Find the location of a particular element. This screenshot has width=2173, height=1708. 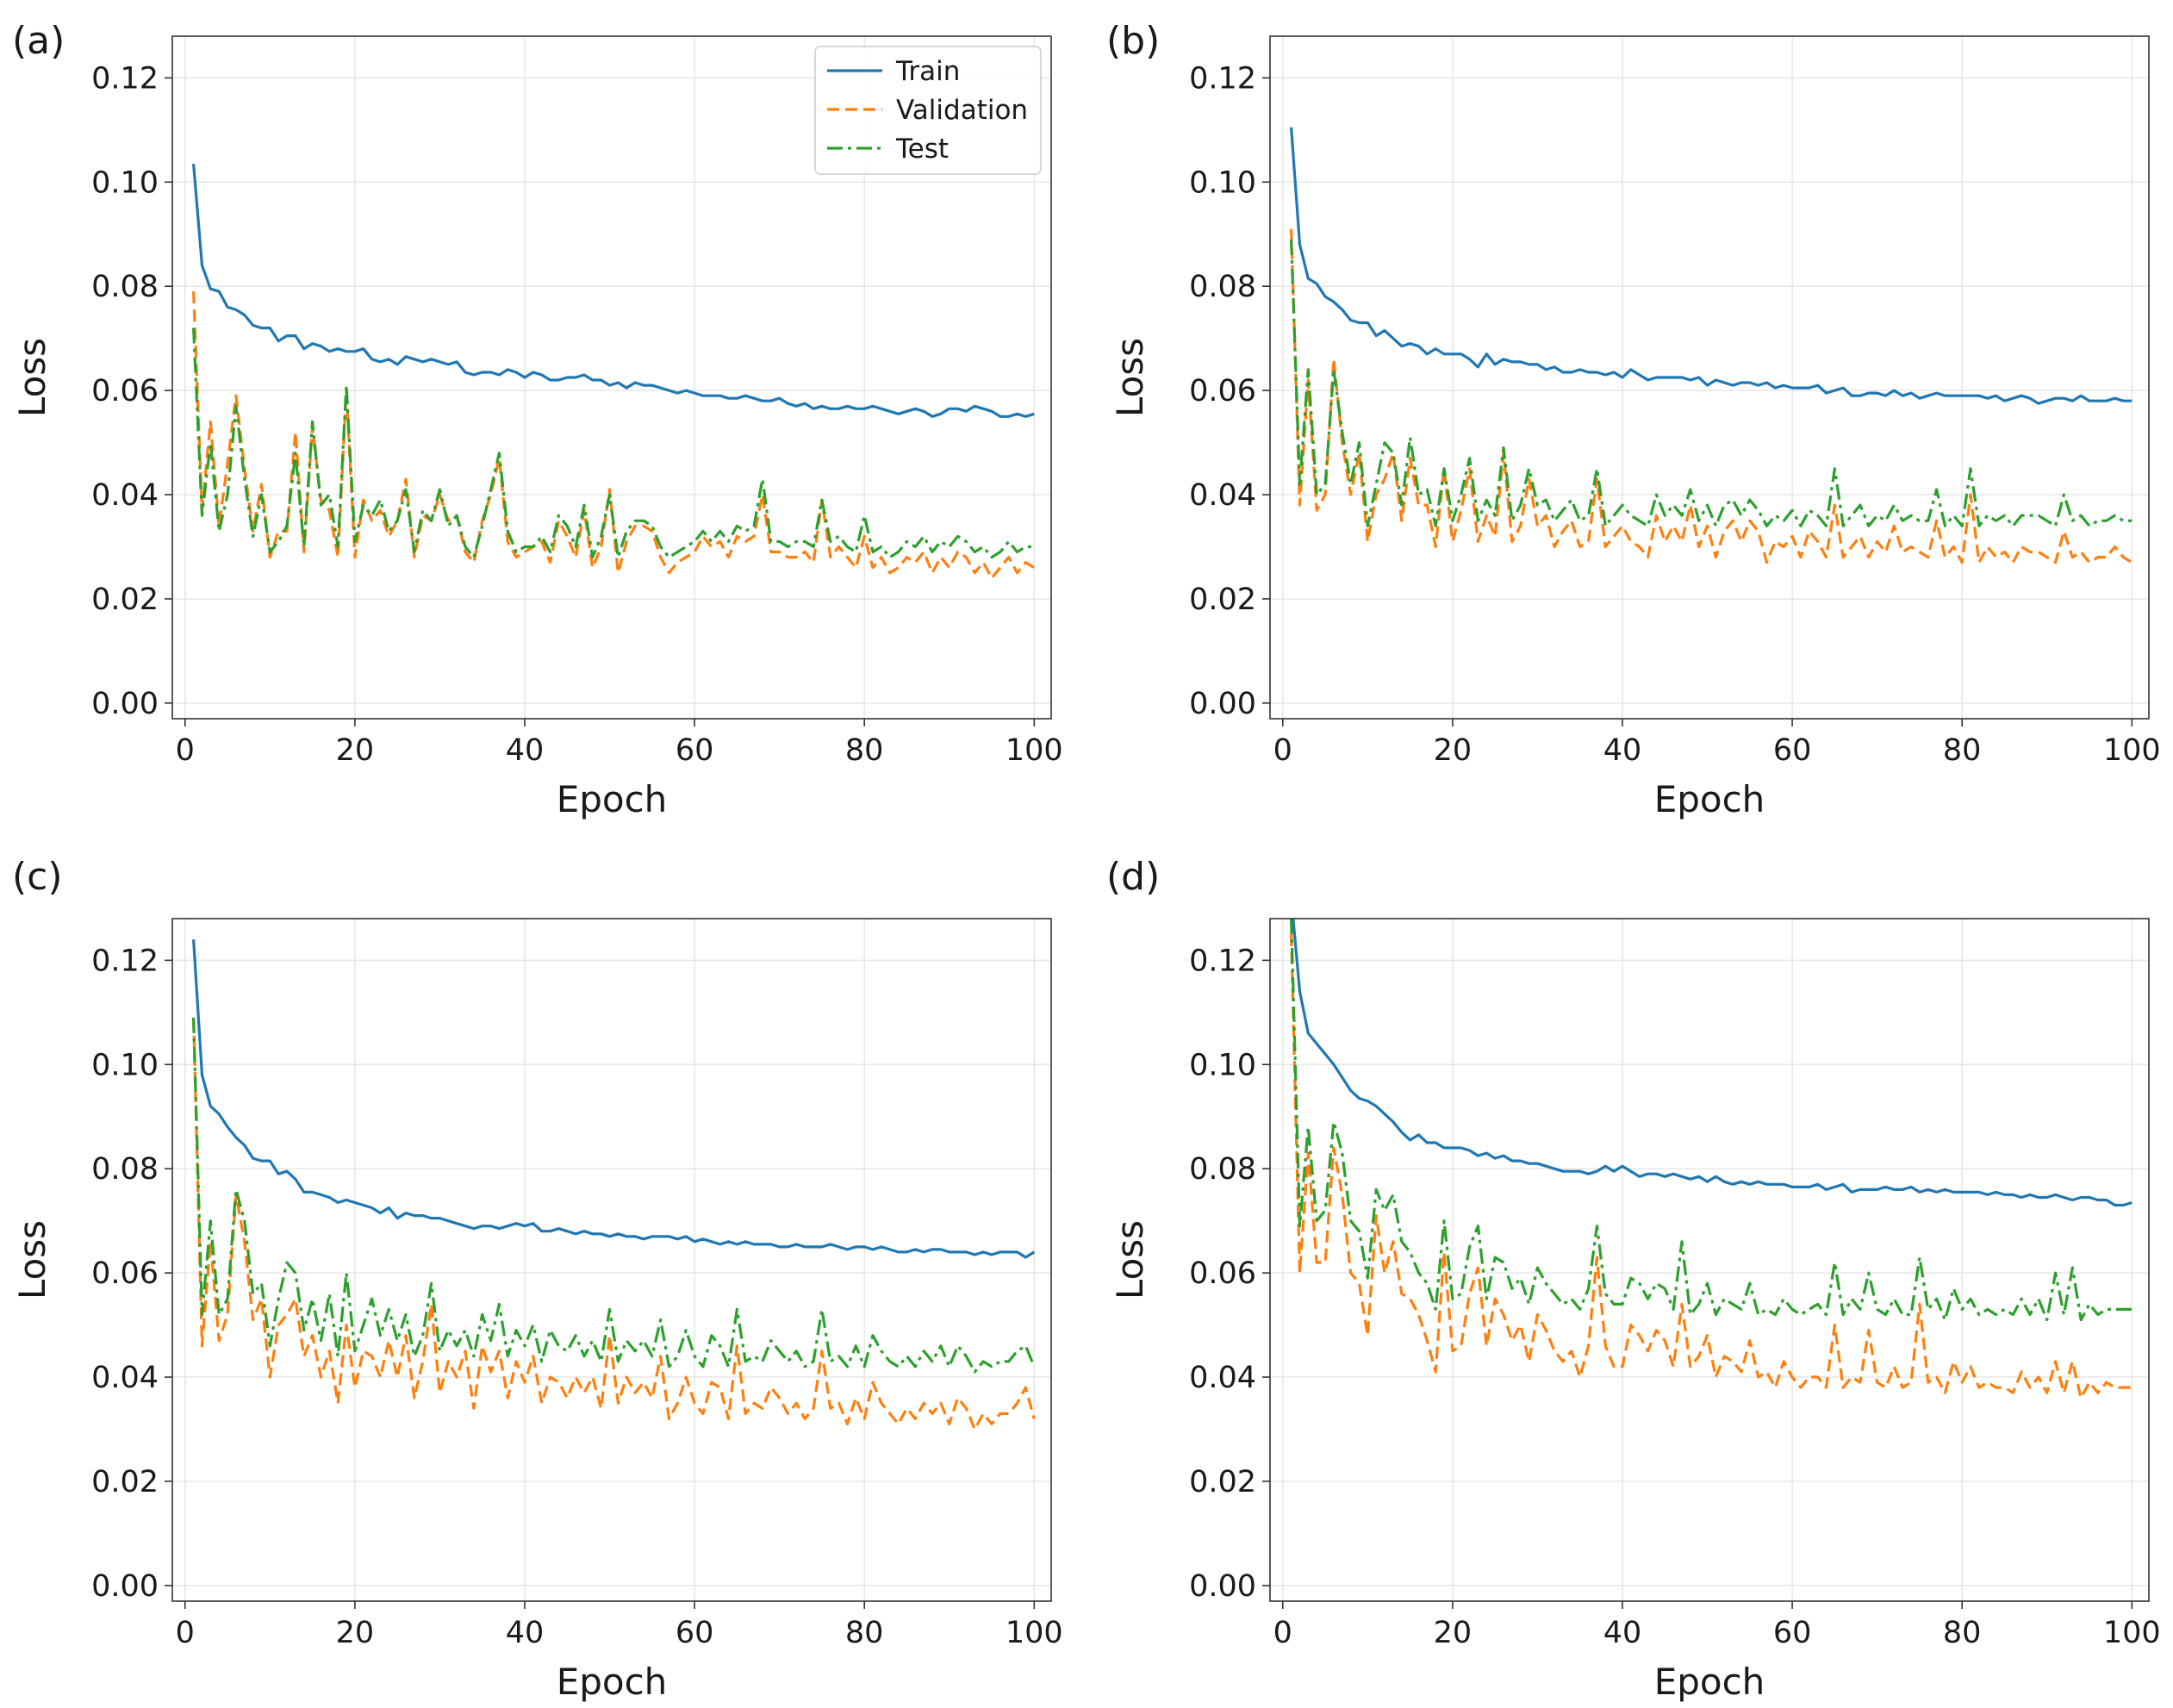

legend-label-test: Test is located at coordinates (922, 149).